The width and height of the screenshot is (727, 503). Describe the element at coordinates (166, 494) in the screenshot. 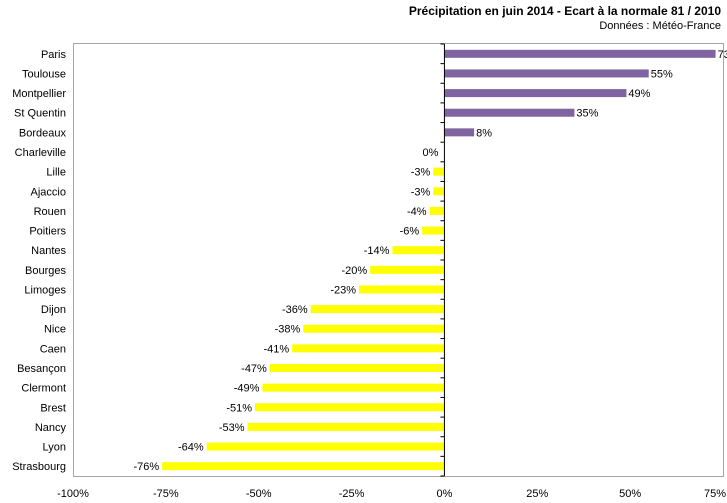

I see `x-tick-label: -75%` at that location.